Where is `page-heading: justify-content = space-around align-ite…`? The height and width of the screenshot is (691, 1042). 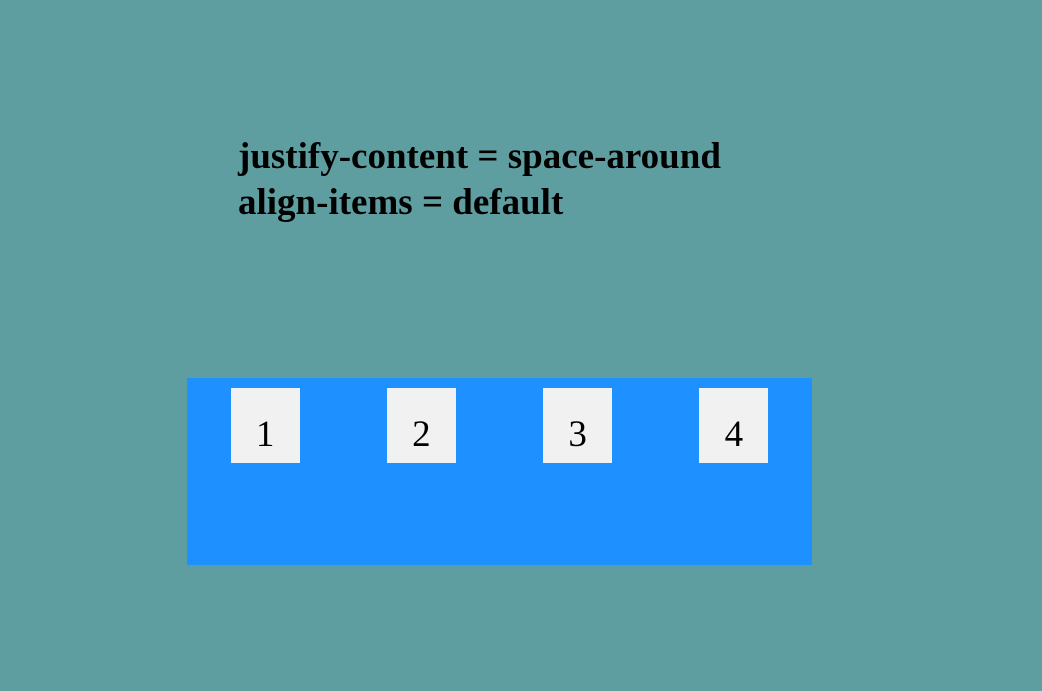 page-heading: justify-content = space-around align-ite… is located at coordinates (479, 180).